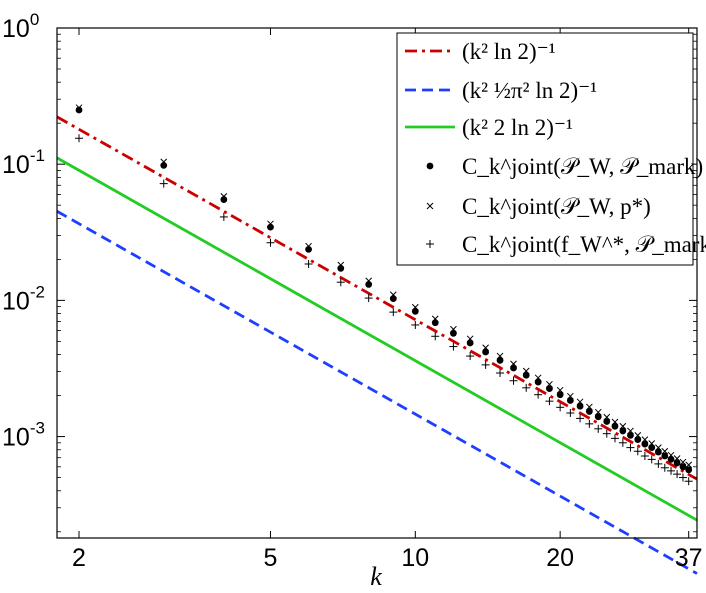 This screenshot has width=706, height=593. Describe the element at coordinates (566, 244) in the screenshot. I see `legend-entry: C_k^joint(f_W^*, 𝒫_mark)` at that location.